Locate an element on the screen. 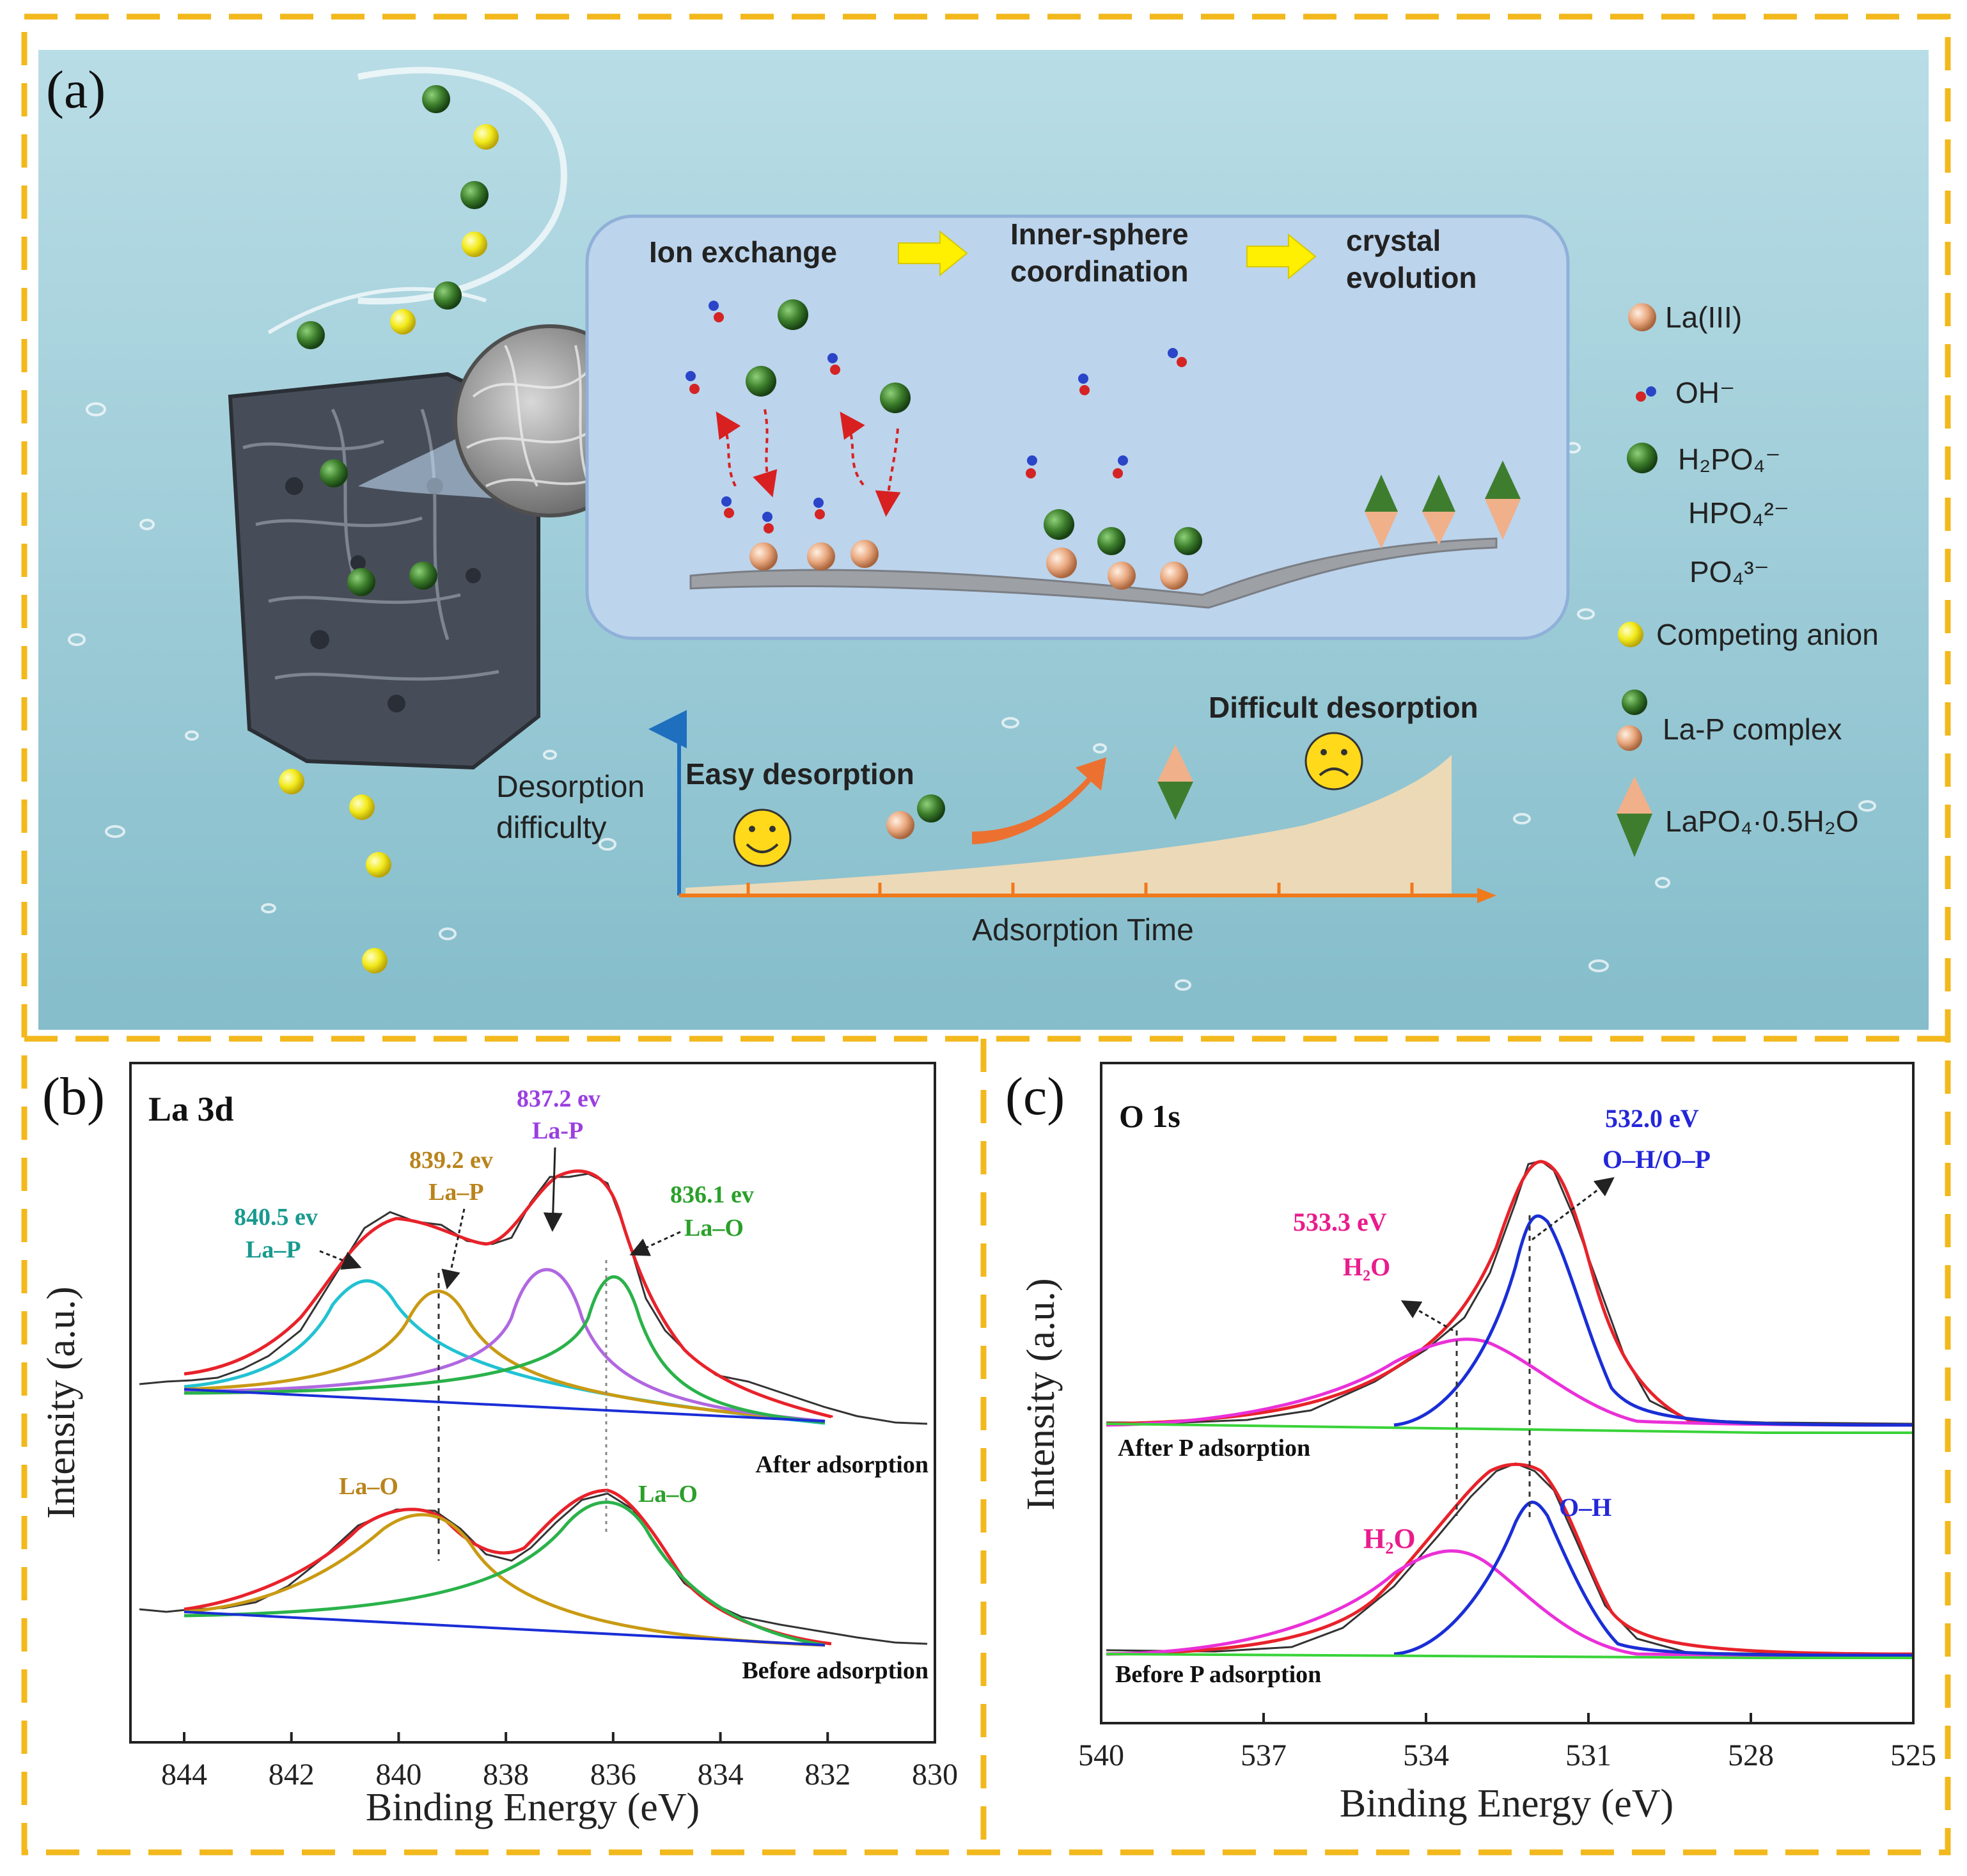  legend-label-lapo4: LaPO₄·0.5H₂O is located at coordinates (1762, 821).